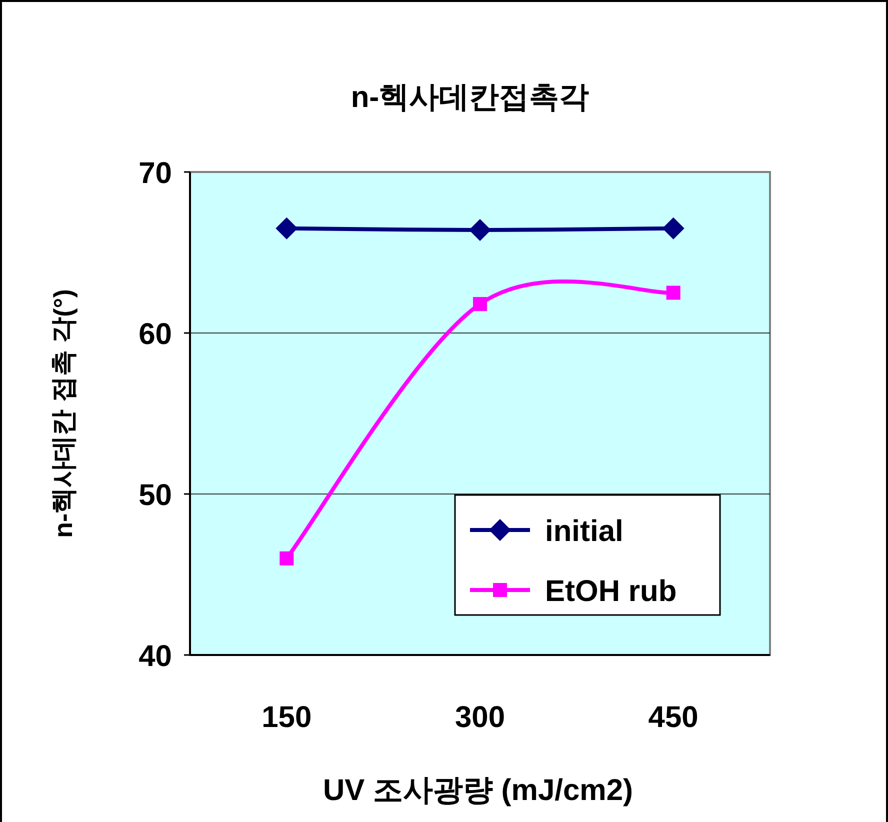  I want to click on x-tick-label: 450, so click(673, 717).